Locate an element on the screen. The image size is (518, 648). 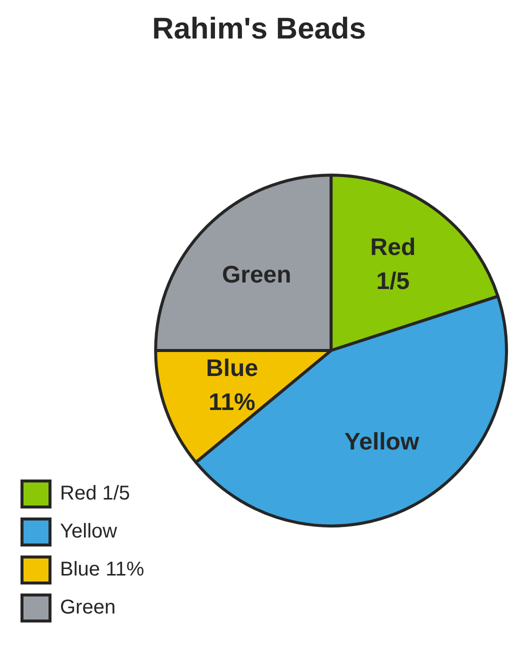
legend-label: Yellow is located at coordinates (89, 531).